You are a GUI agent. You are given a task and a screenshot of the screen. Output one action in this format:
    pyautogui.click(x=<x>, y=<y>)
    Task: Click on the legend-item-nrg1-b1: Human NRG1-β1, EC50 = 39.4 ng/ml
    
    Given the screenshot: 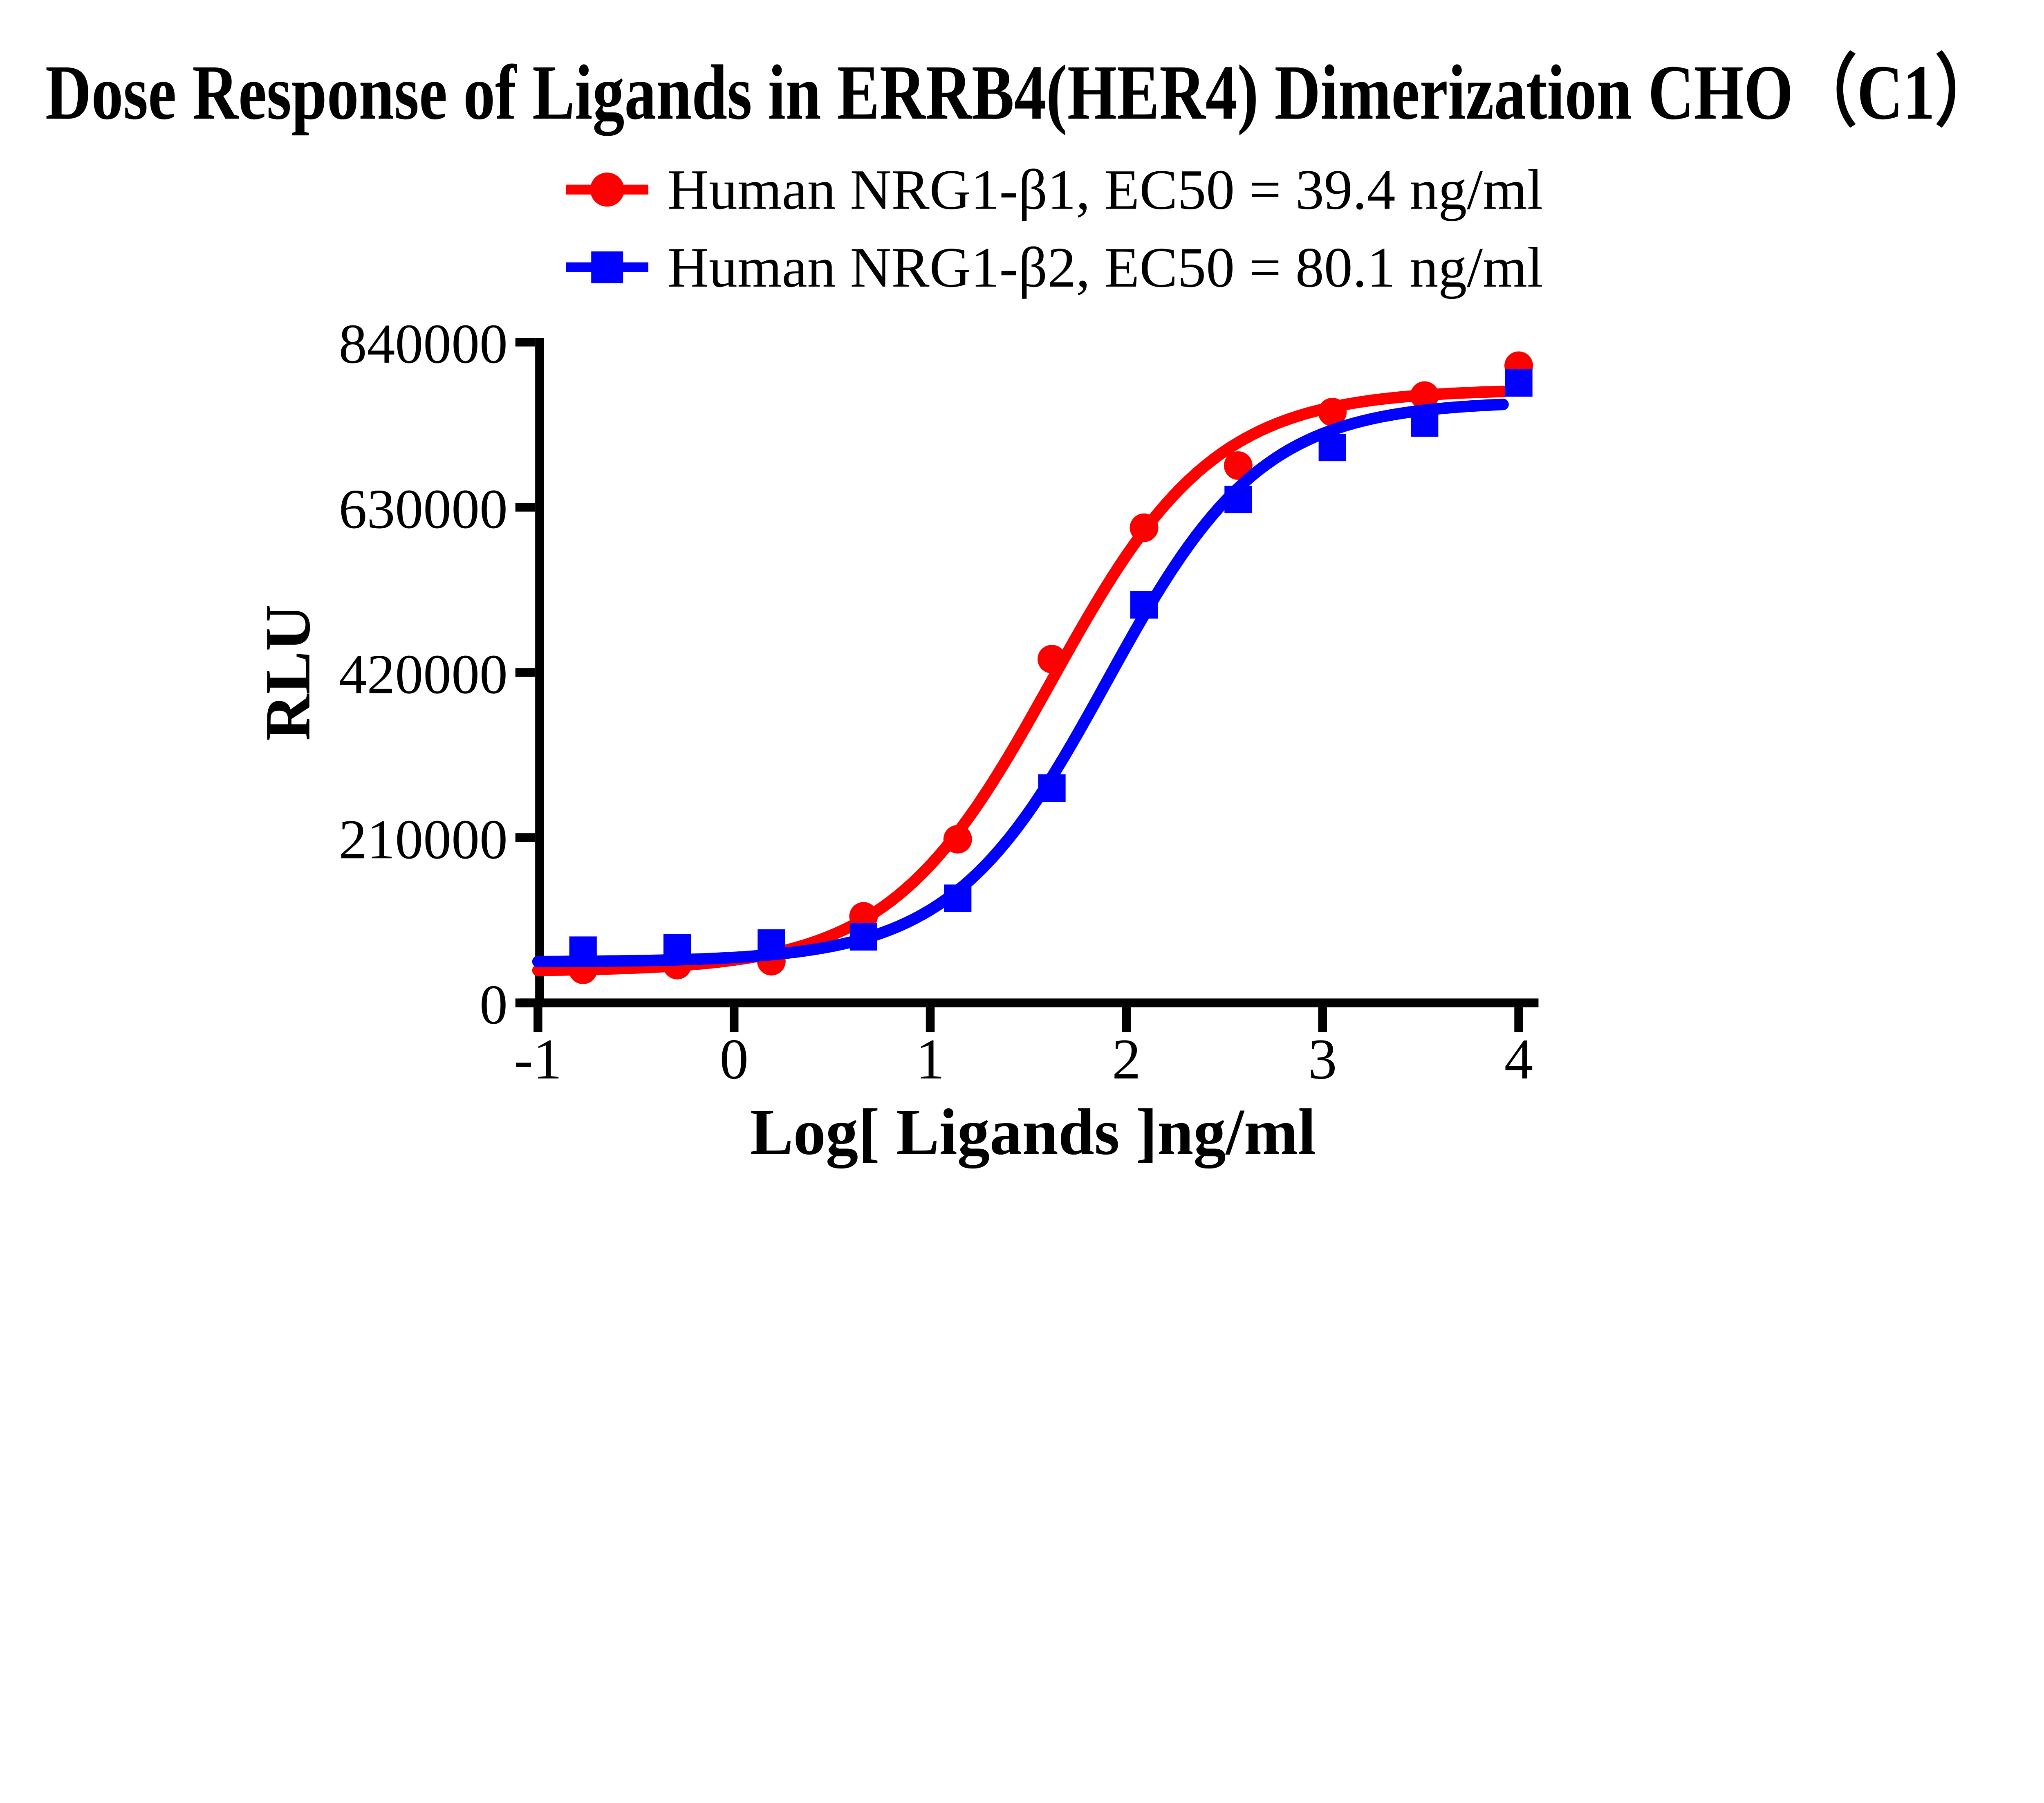 What is the action you would take?
    pyautogui.click(x=1054, y=190)
    